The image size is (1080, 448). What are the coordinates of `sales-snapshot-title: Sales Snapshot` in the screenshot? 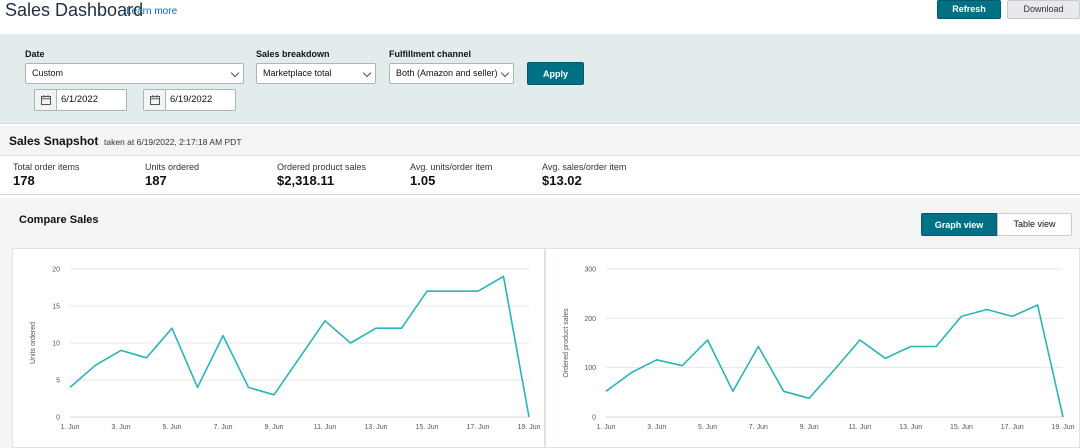 It's located at (54, 141).